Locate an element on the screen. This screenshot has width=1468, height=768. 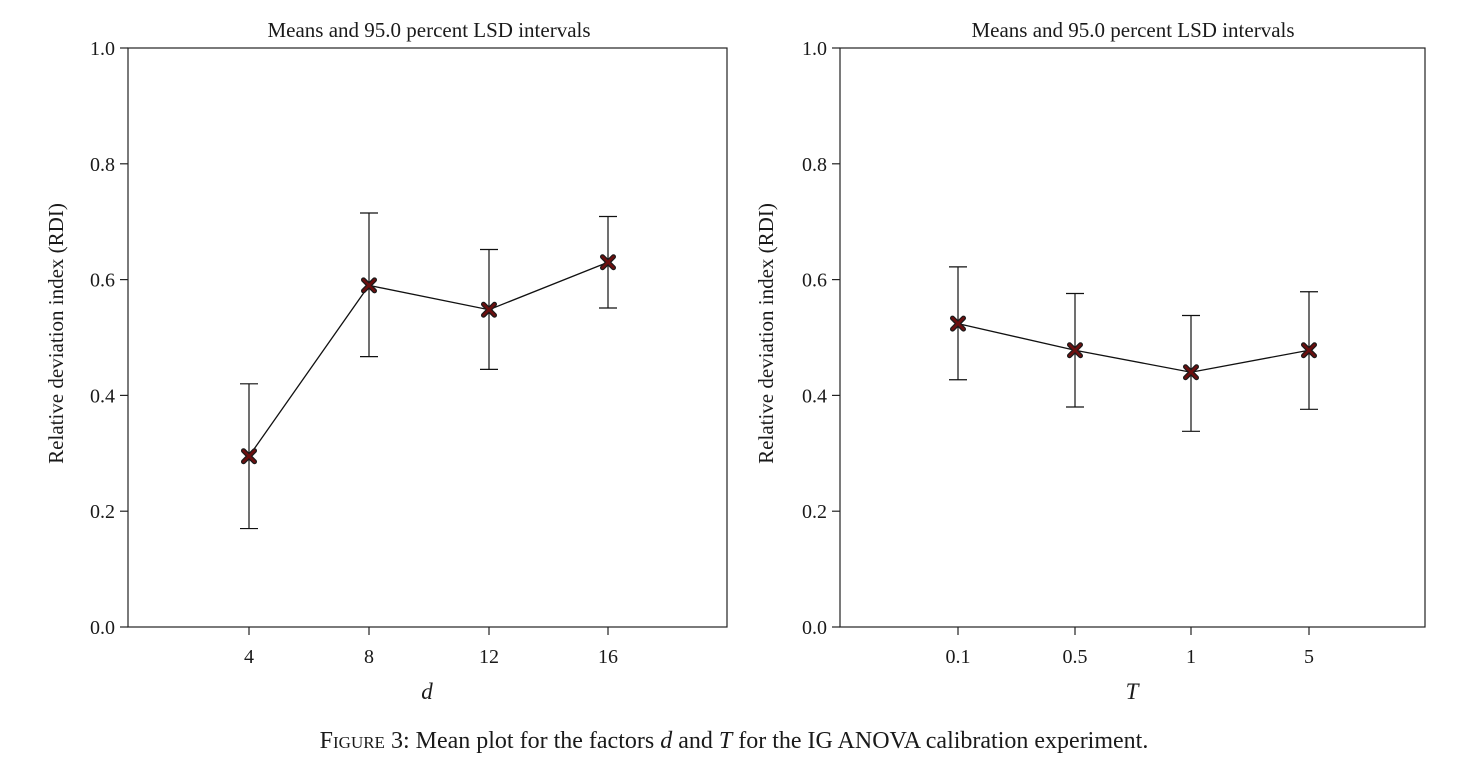
x-tick-label: 0.1 is located at coordinates (958, 657).